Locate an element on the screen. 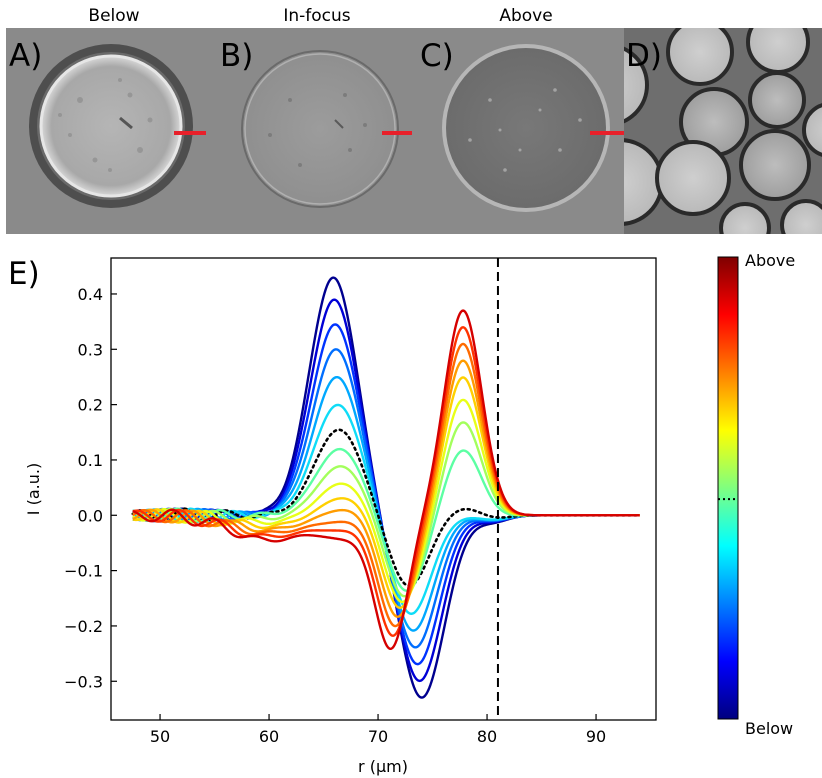  panel-a-image is located at coordinates (117, 126).